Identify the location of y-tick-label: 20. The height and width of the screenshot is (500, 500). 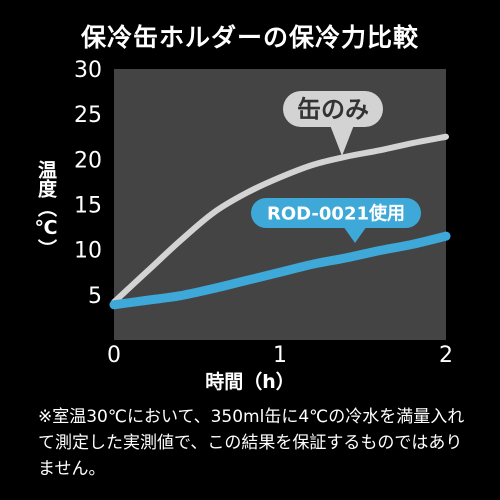
(88, 160).